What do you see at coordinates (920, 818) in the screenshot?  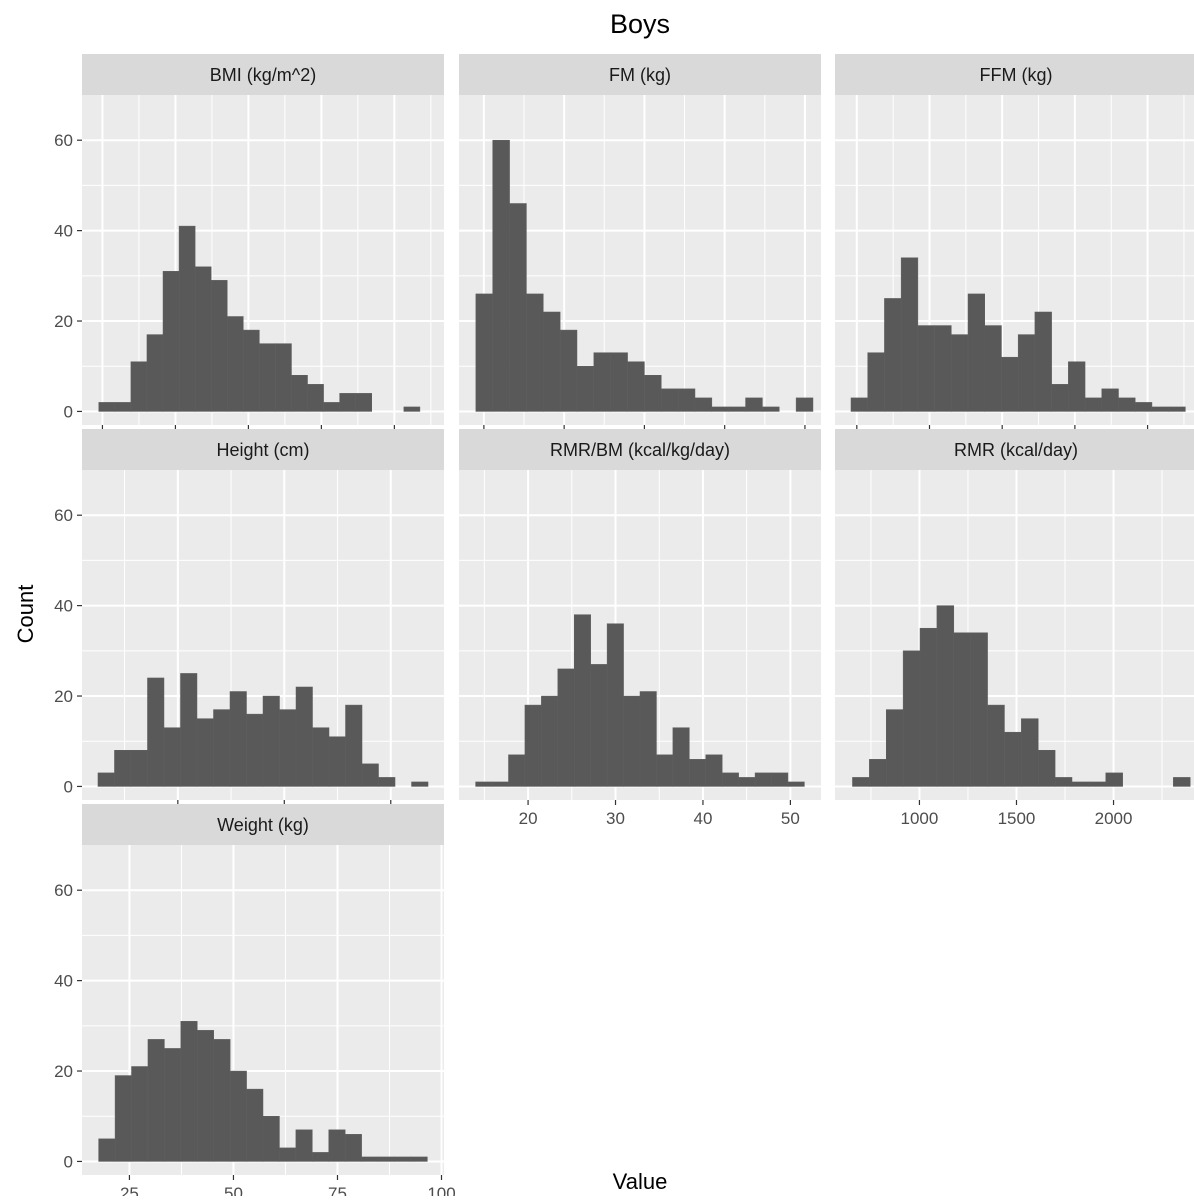 I see `x-tick-label: 1000` at bounding box center [920, 818].